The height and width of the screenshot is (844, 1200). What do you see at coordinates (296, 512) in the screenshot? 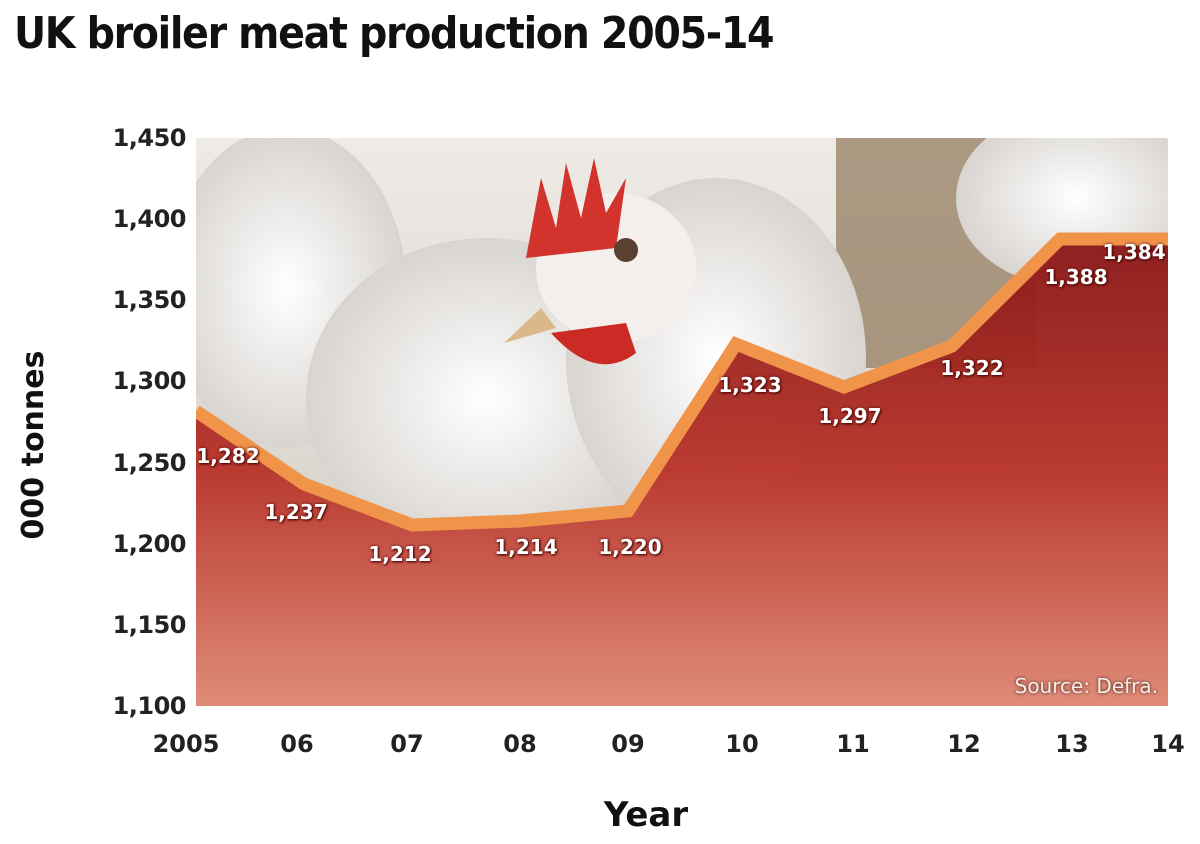
I see `data-label-2006: 1,237` at bounding box center [296, 512].